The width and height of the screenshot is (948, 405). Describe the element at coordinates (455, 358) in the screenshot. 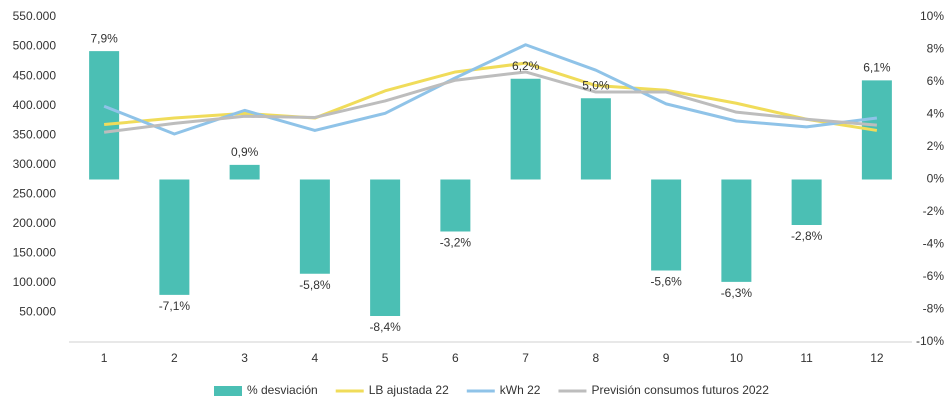

I see `x-tick-label: 6` at that location.